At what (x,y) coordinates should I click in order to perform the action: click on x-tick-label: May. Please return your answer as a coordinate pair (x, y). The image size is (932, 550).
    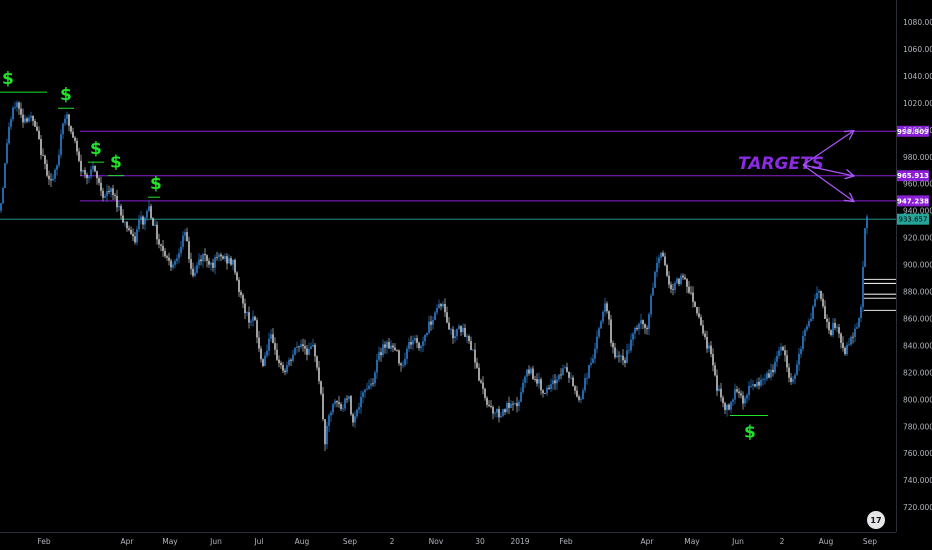
    Looking at the image, I should click on (170, 541).